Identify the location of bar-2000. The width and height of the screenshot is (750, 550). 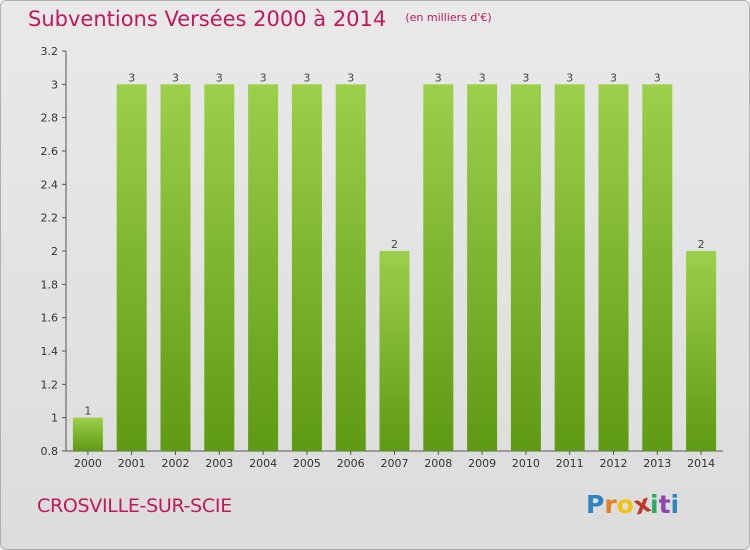
(87, 434).